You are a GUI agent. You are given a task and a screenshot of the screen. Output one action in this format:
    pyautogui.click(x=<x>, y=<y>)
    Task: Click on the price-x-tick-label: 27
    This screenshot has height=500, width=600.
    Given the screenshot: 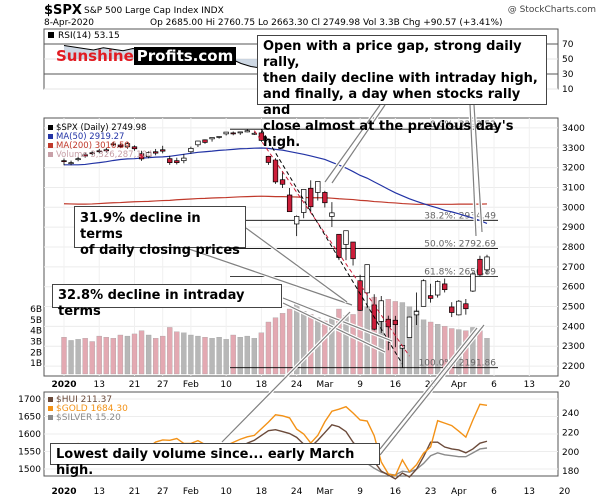 What is the action you would take?
    pyautogui.click(x=162, y=385)
    